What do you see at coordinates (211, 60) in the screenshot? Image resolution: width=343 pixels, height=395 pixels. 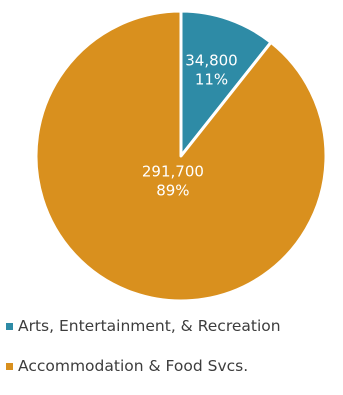 I see `slice-value-label-arts: 34,800` at bounding box center [211, 60].